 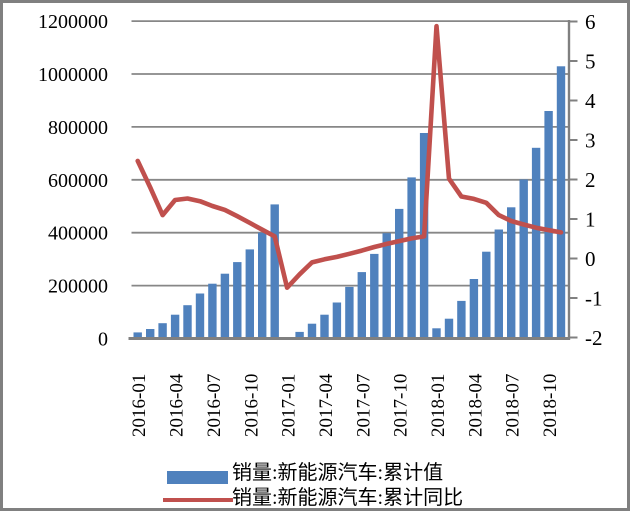 I want to click on x-axis-label: 2017-10, so click(x=401, y=405).